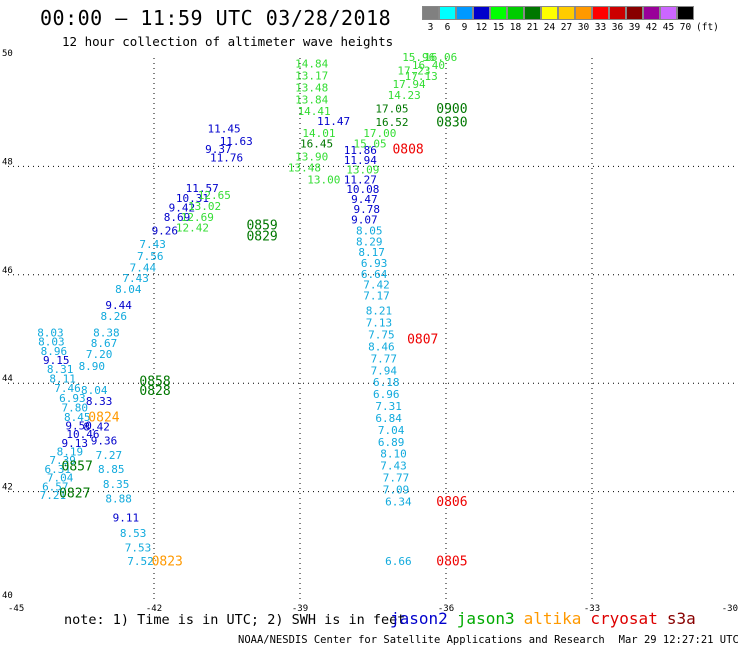 This screenshot has height=650, width=740. I want to click on wave-height-point: 8.03, so click(50, 332).